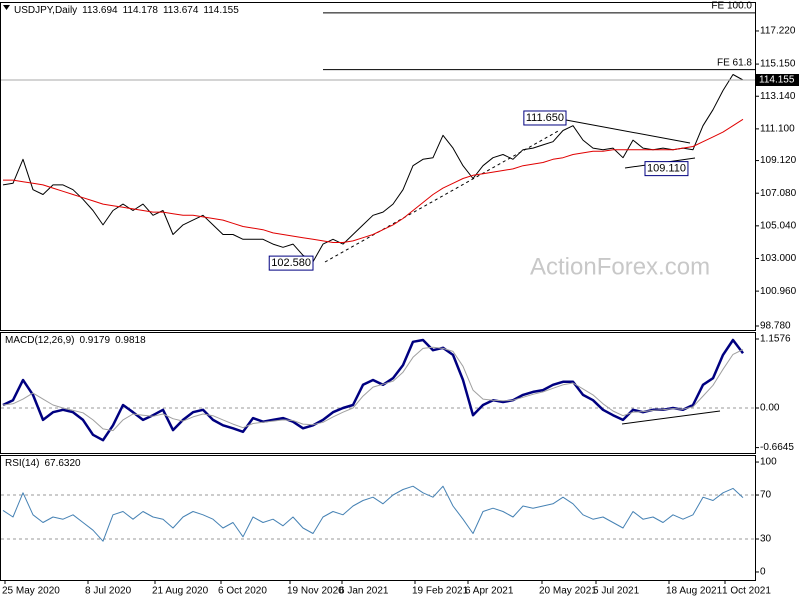 The height and width of the screenshot is (600, 800). I want to click on y-tick-label: 30, so click(766, 539).